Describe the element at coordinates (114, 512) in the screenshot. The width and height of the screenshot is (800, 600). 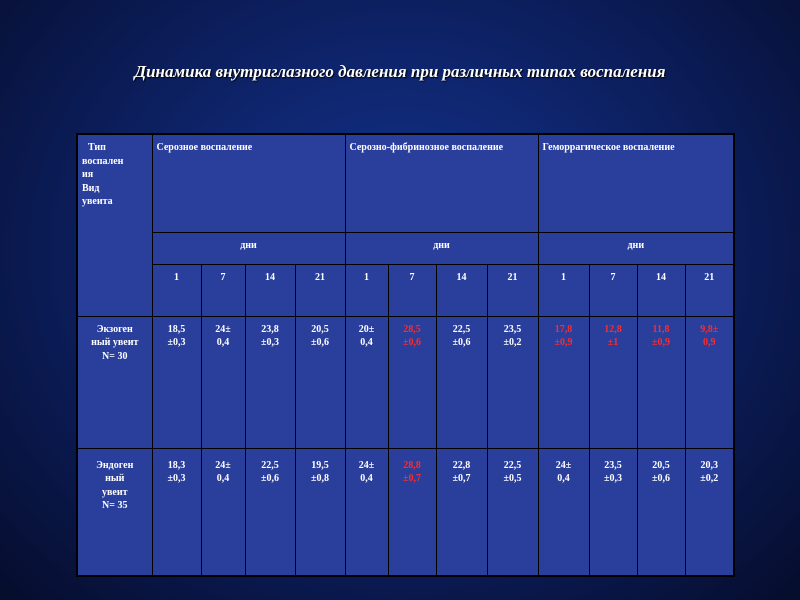
I see `row-header-endogenous: Эндоген ный увеит N= 35` at that location.